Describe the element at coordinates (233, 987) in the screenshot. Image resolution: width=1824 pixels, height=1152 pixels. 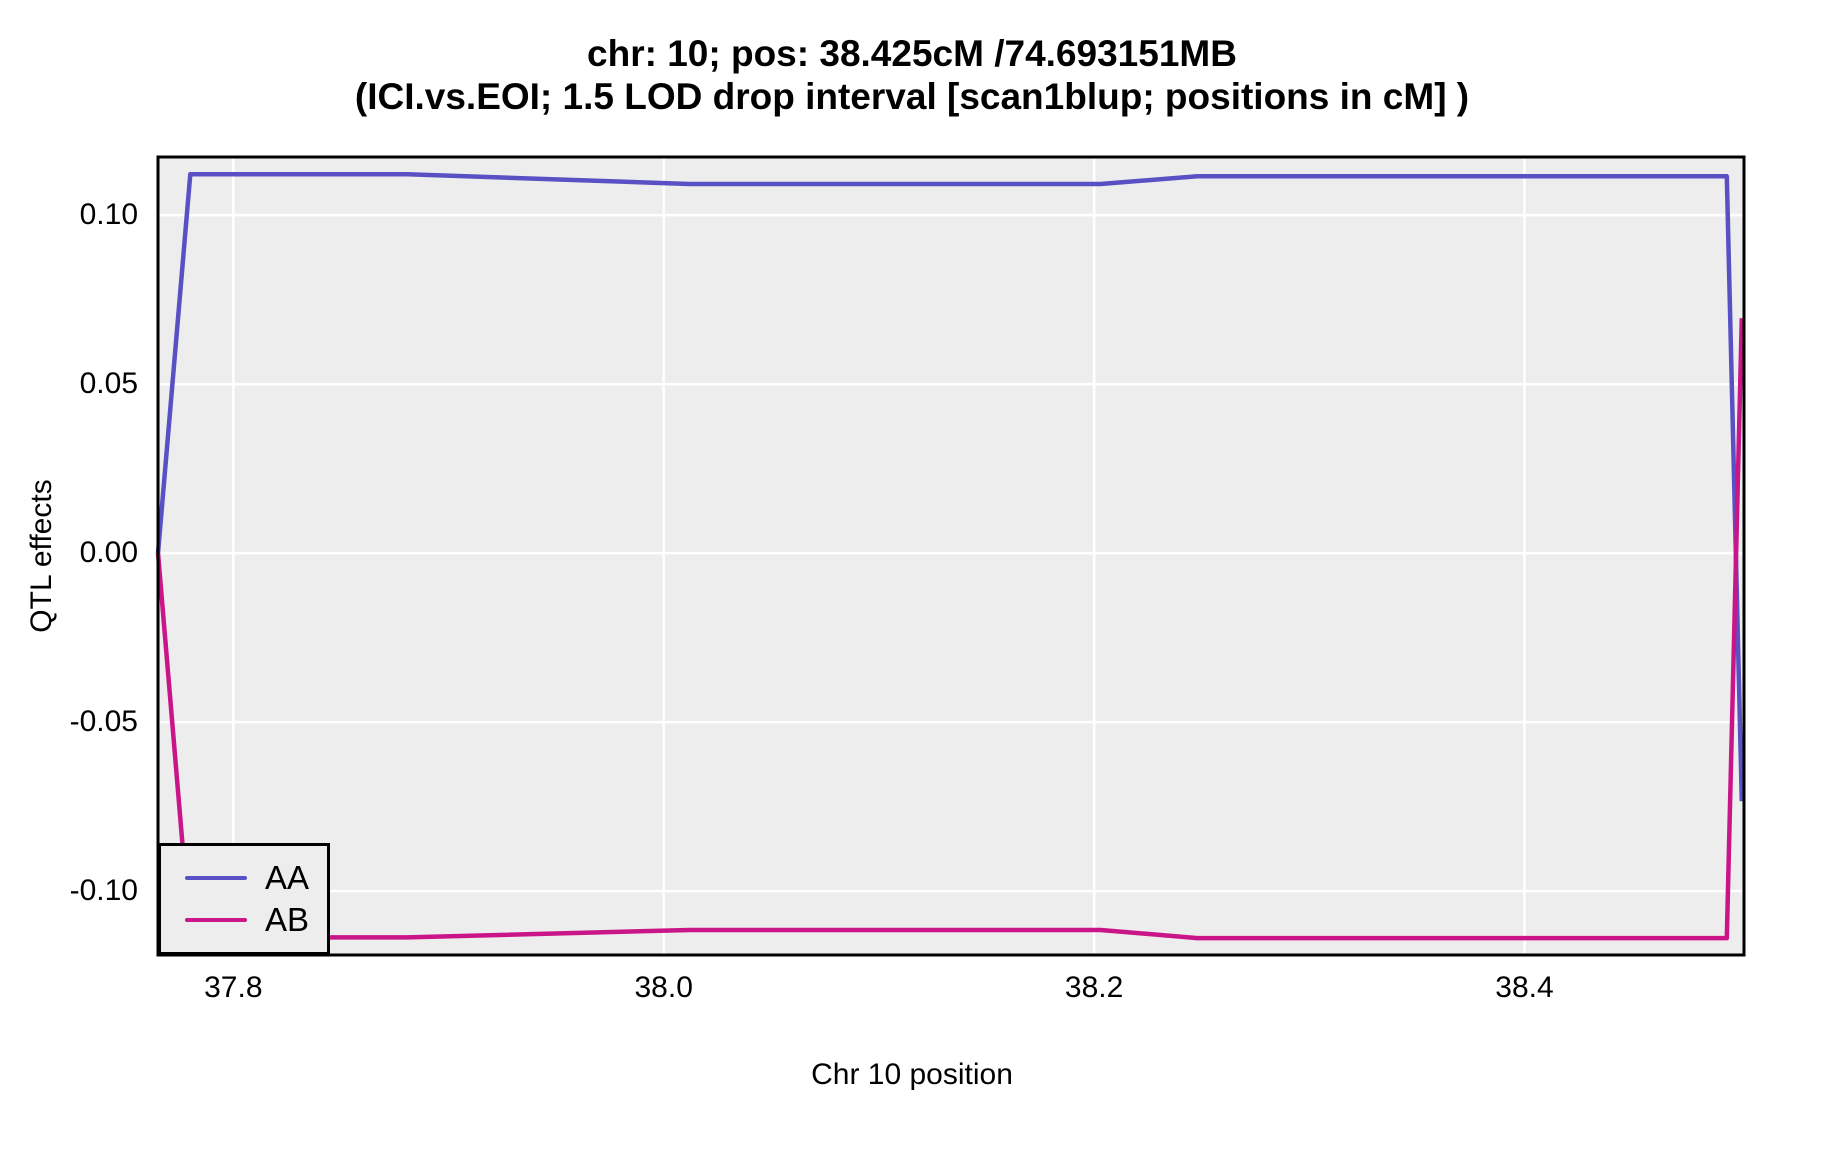
I see `x-tick-label: 37.8` at that location.